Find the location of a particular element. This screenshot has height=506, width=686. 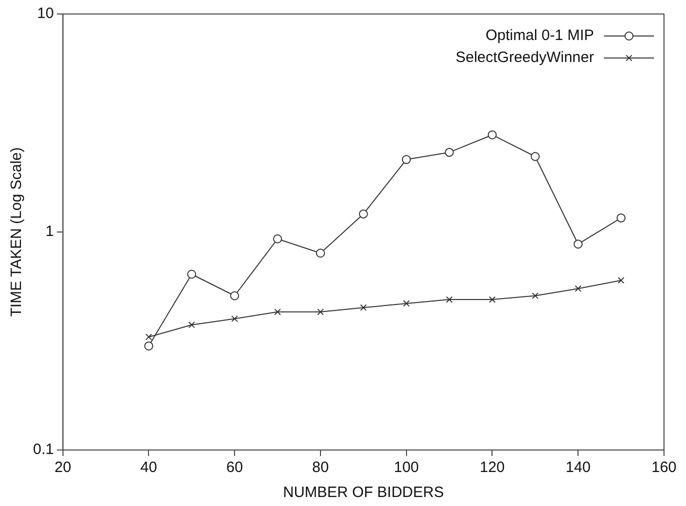

x-tick-label: 40 is located at coordinates (149, 467).